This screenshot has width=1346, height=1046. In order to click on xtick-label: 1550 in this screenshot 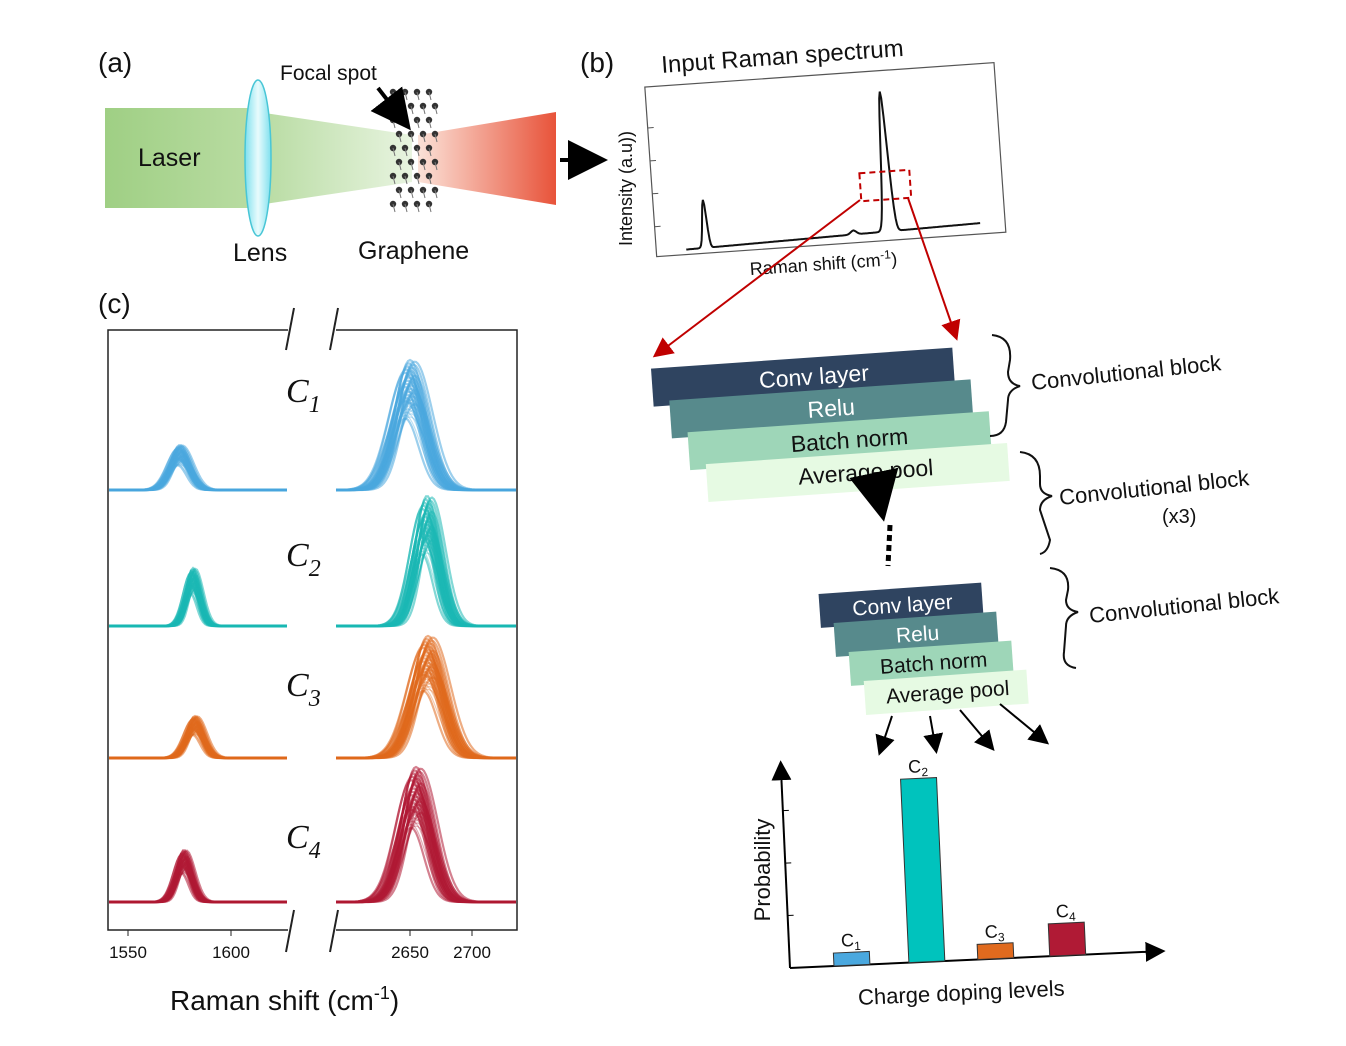, I will do `click(128, 952)`.